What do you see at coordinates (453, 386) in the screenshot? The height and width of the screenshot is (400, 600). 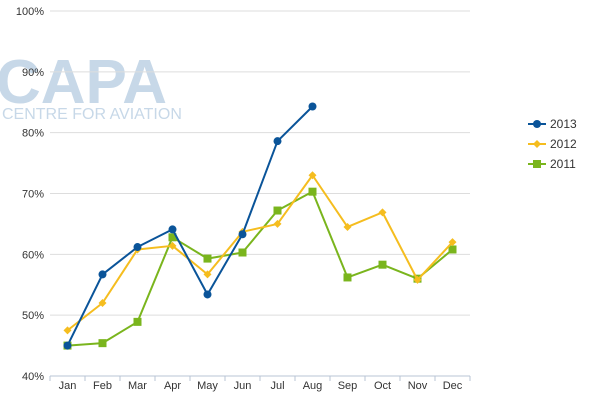 I see `x-tick-label: Dec` at bounding box center [453, 386].